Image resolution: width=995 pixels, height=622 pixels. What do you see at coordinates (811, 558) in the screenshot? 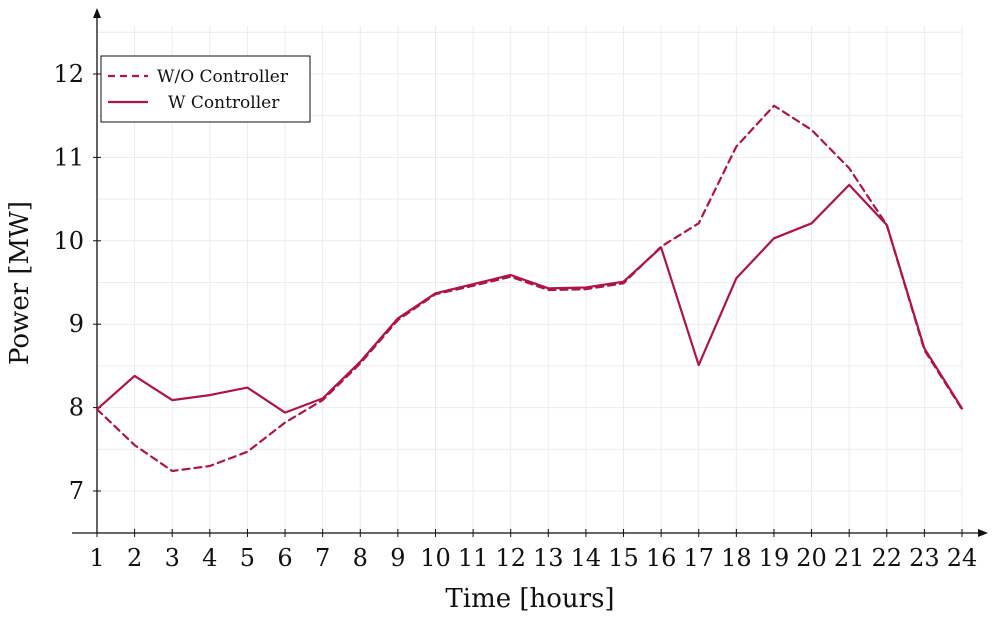
I see `x-tick-label: 20` at bounding box center [811, 558].